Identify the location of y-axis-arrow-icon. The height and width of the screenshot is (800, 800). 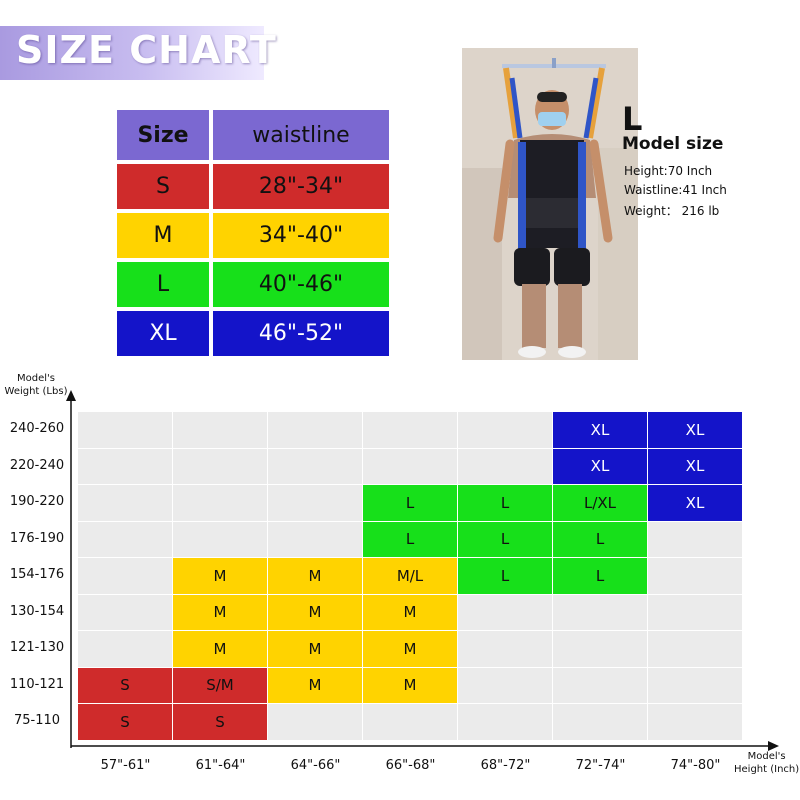
(71, 395).